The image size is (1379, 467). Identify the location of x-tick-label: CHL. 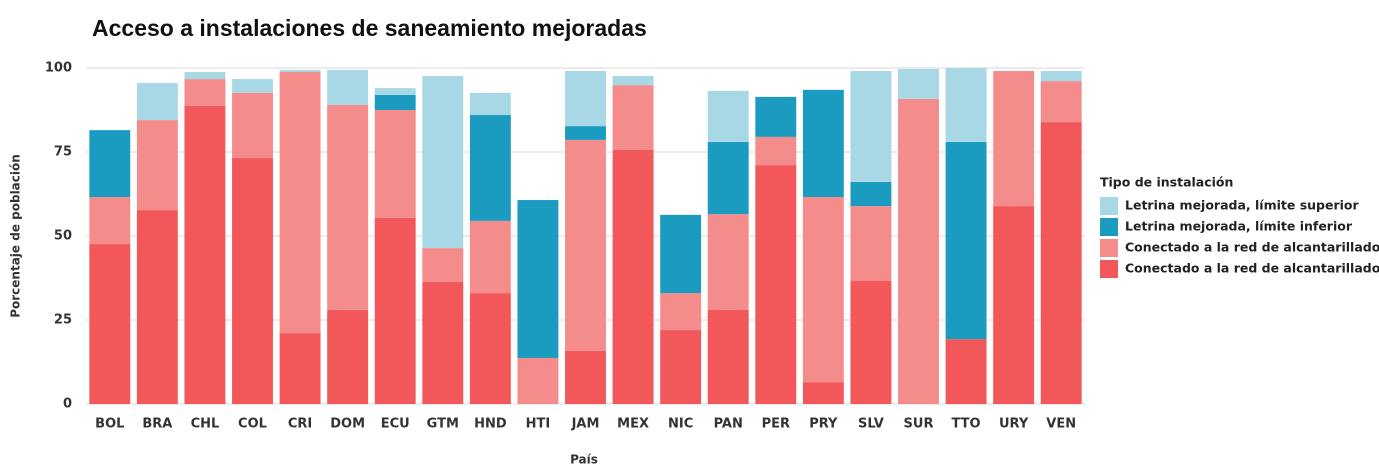
(205, 424).